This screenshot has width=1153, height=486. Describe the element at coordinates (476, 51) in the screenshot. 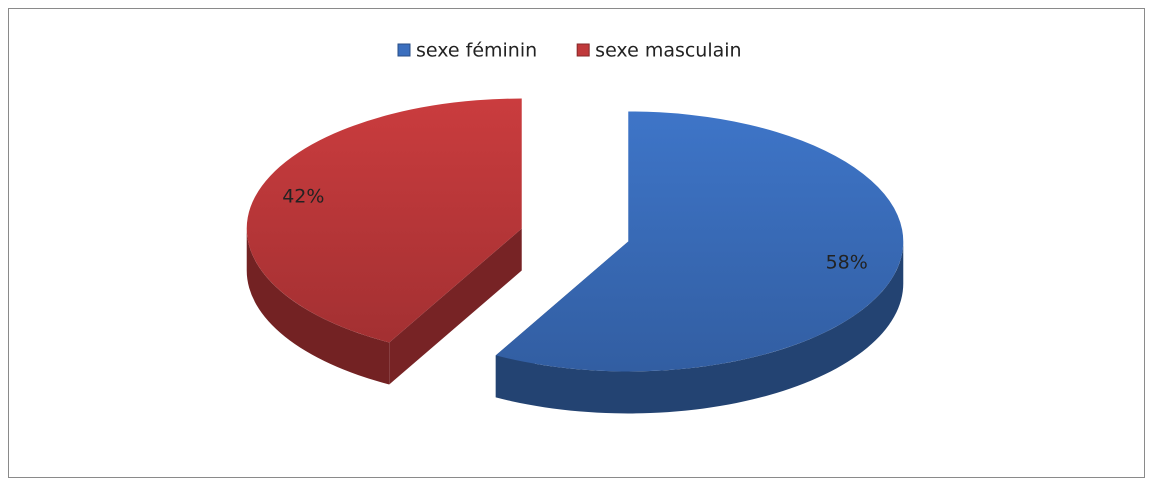

I see `legend-label: sexe féminin` at that location.